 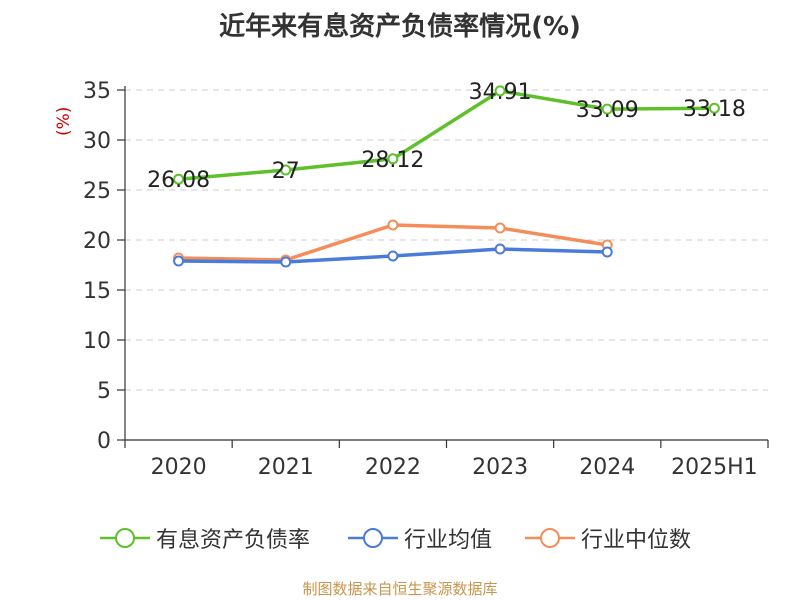 I want to click on data-label: 33.09, so click(x=607, y=110).